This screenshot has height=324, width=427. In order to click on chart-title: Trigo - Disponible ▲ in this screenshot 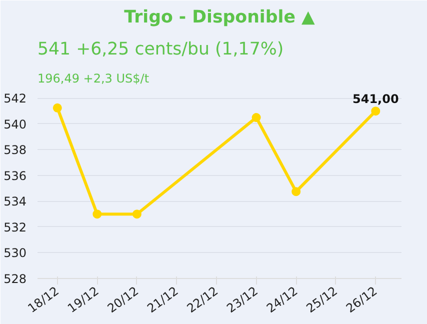, I will do `click(220, 18)`.